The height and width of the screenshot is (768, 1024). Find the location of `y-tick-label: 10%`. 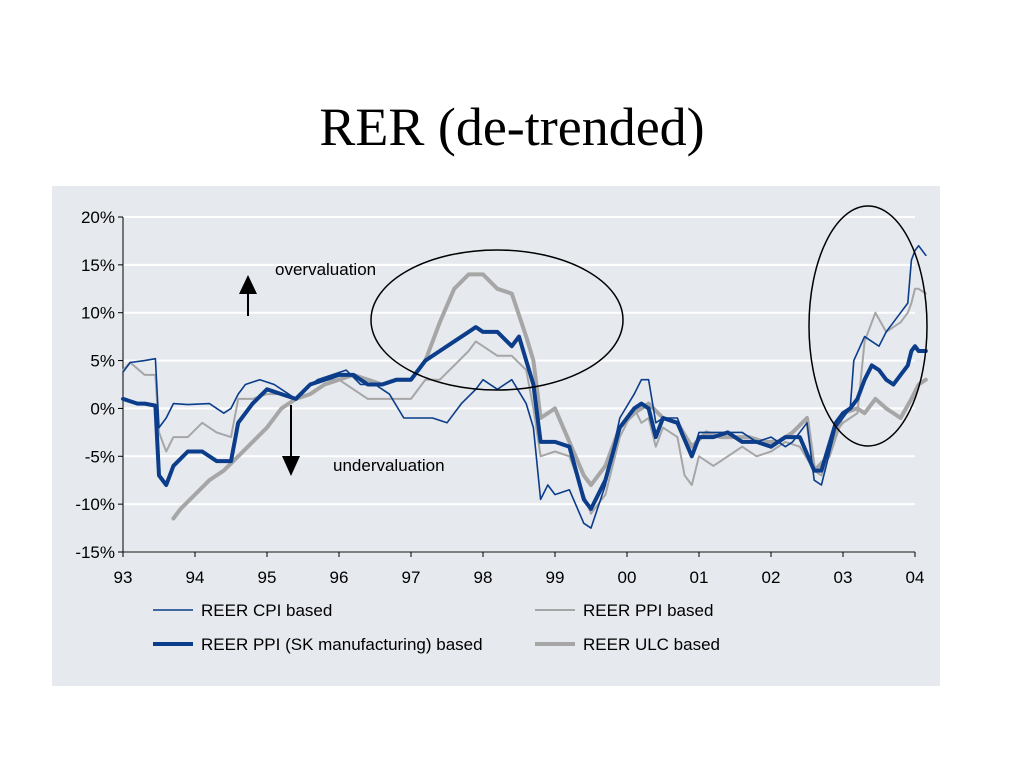

y-tick-label: 10% is located at coordinates (98, 313).